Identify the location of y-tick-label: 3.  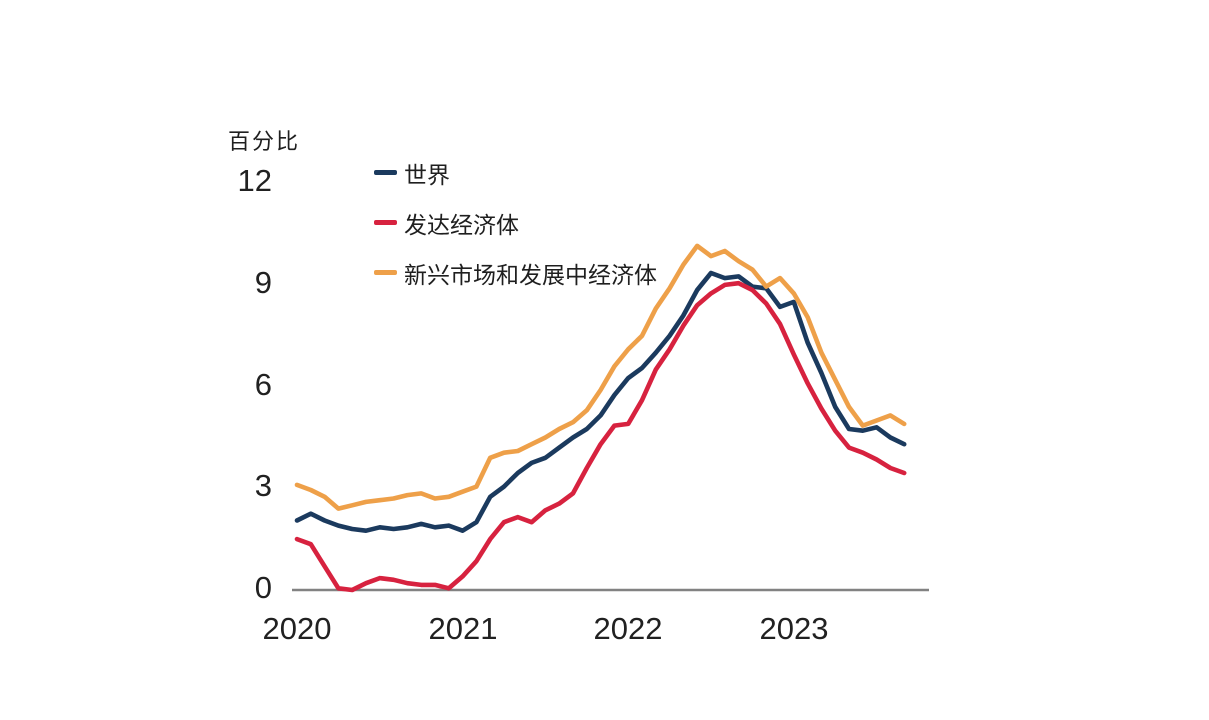
(263, 485).